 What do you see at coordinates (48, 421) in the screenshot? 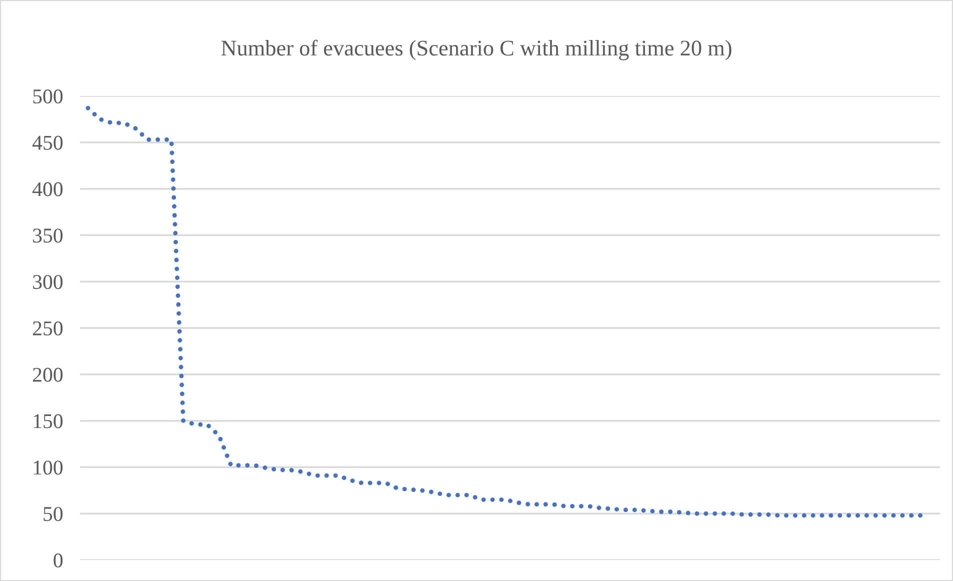
I see `y-tick-label: 150` at bounding box center [48, 421].